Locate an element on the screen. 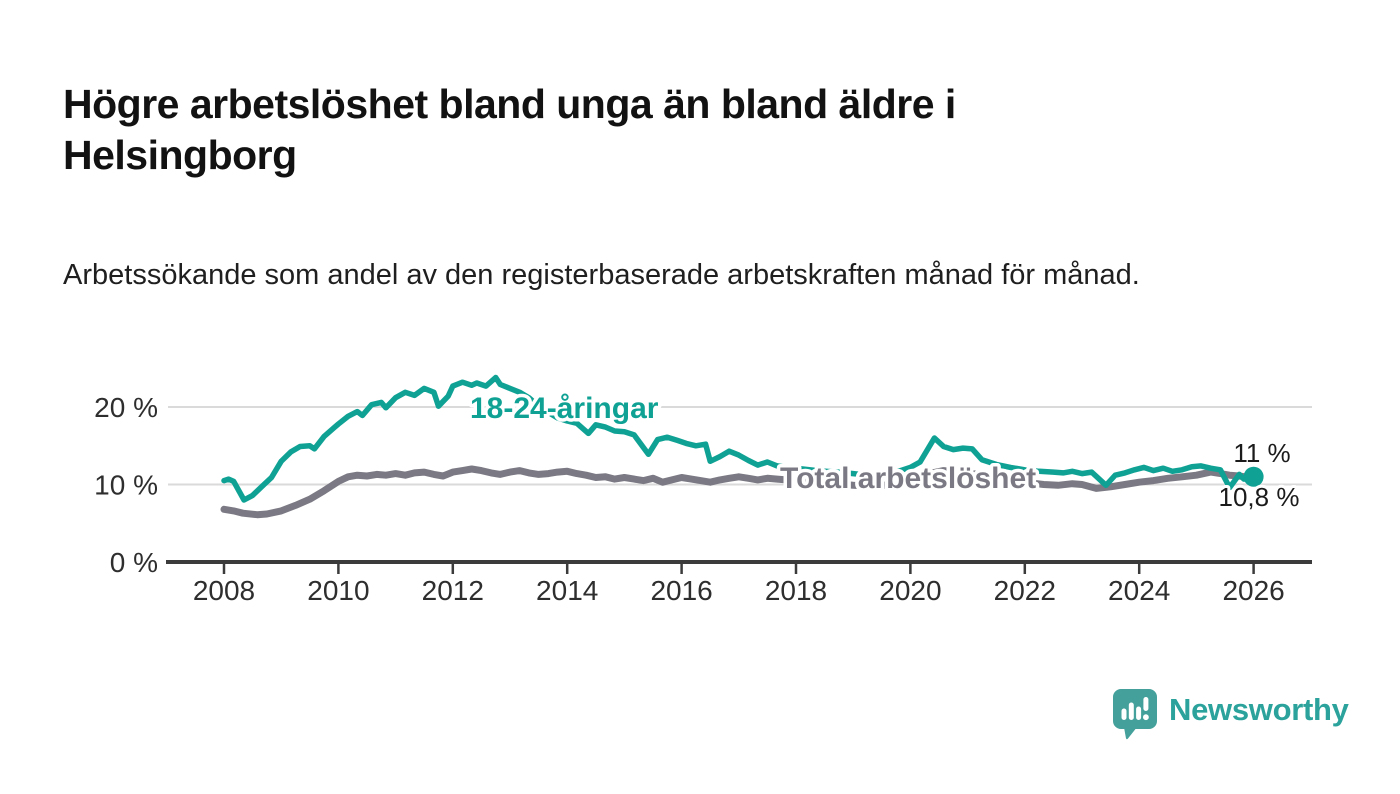 The image size is (1400, 794). x-axis-label: 2024 is located at coordinates (1139, 590).